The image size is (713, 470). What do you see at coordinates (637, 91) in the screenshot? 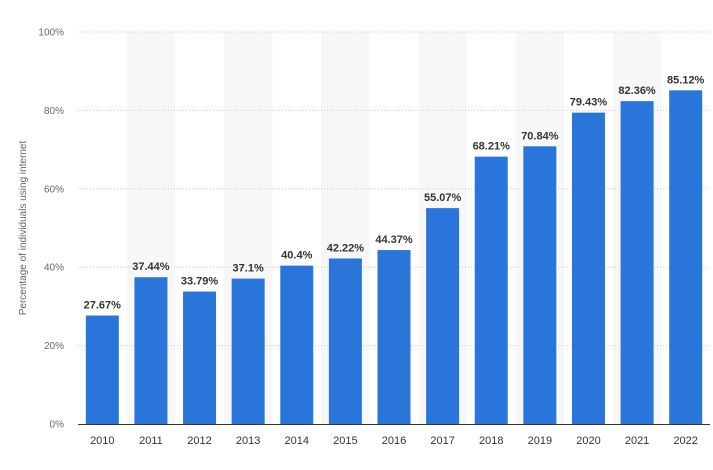
I see `data-label-2021: 82.36%` at bounding box center [637, 91].